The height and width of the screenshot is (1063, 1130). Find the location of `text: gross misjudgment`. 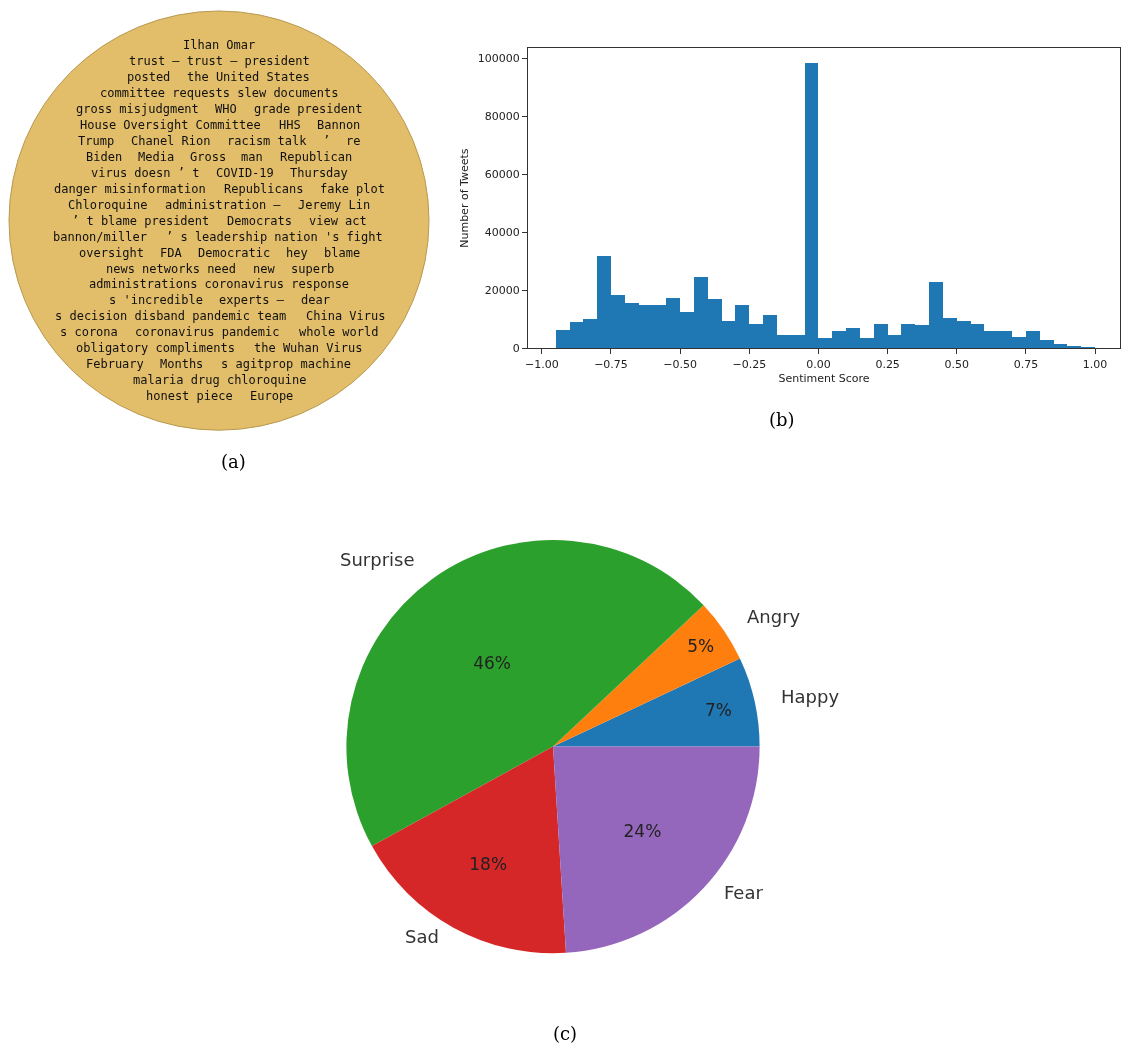

text: gross misjudgment is located at coordinates (137, 109).